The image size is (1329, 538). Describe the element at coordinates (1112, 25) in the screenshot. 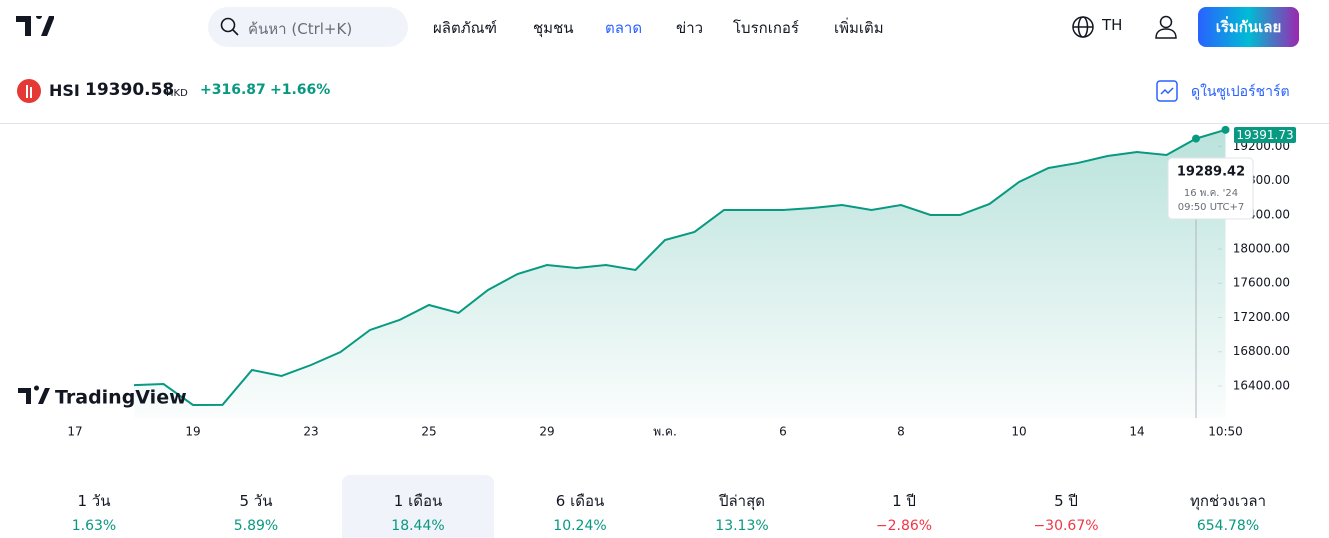

I see `language: TH` at that location.